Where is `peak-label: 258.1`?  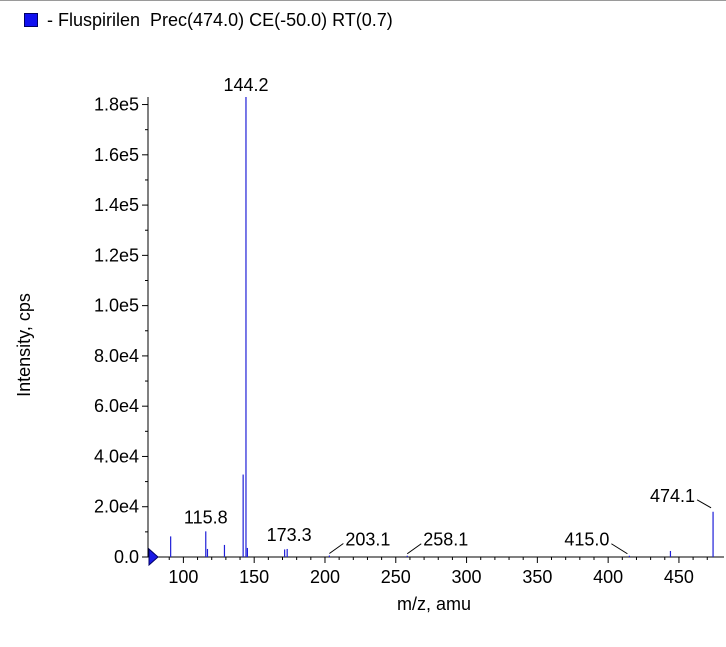
peak-label: 258.1 is located at coordinates (445, 540).